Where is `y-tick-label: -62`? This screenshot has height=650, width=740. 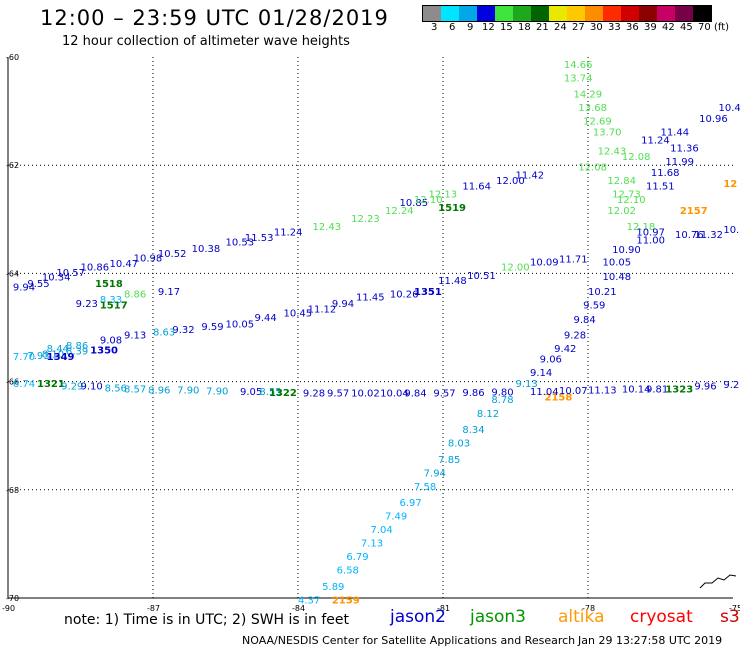 y-tick-label: -62 is located at coordinates (12, 165).